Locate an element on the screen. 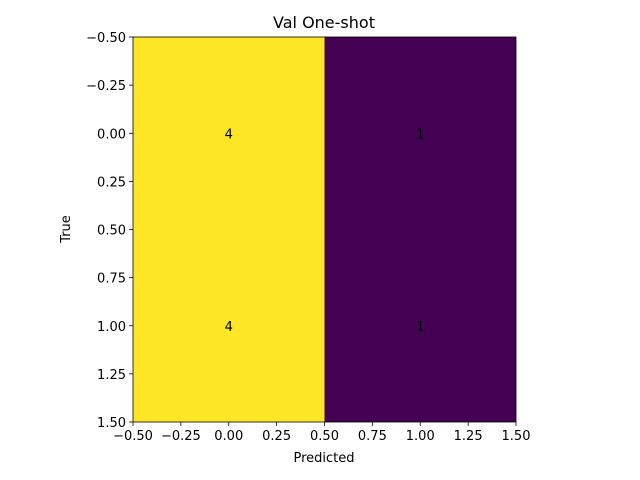 The height and width of the screenshot is (480, 640). x-tick-label: 0.75 is located at coordinates (372, 436).